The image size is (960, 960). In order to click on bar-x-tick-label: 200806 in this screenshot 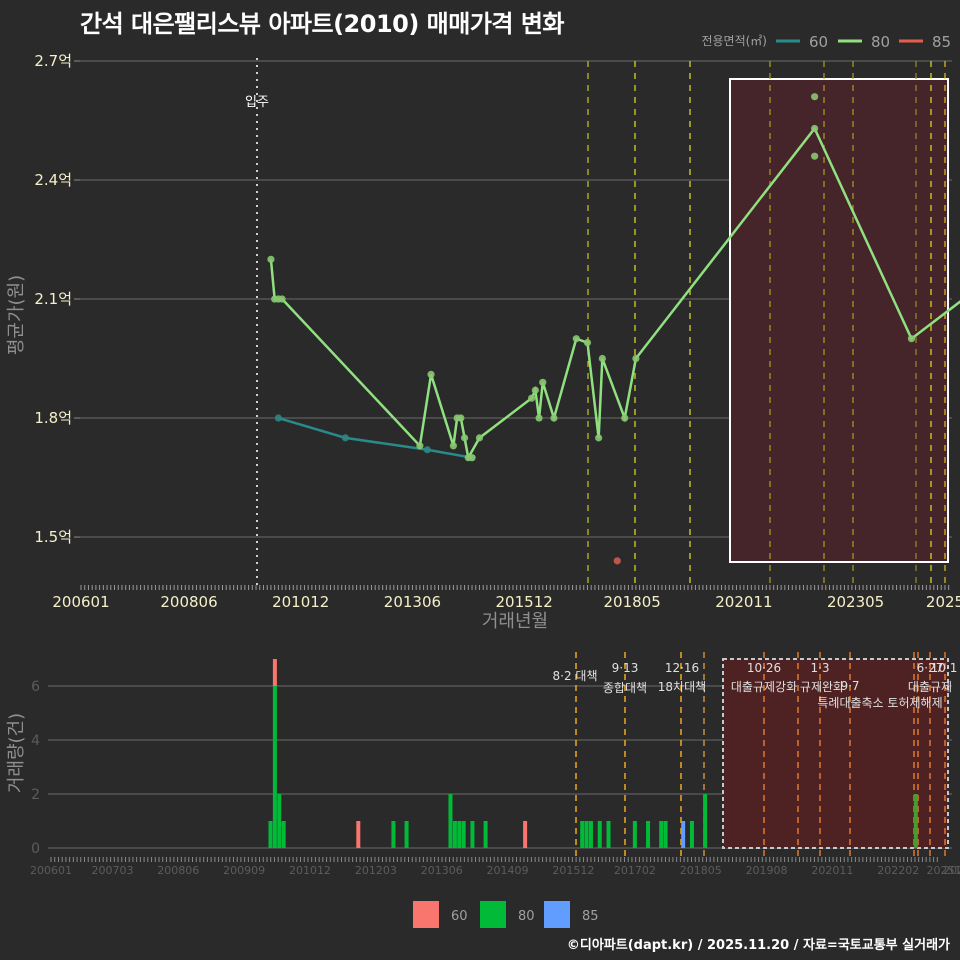, I will do `click(178, 870)`.